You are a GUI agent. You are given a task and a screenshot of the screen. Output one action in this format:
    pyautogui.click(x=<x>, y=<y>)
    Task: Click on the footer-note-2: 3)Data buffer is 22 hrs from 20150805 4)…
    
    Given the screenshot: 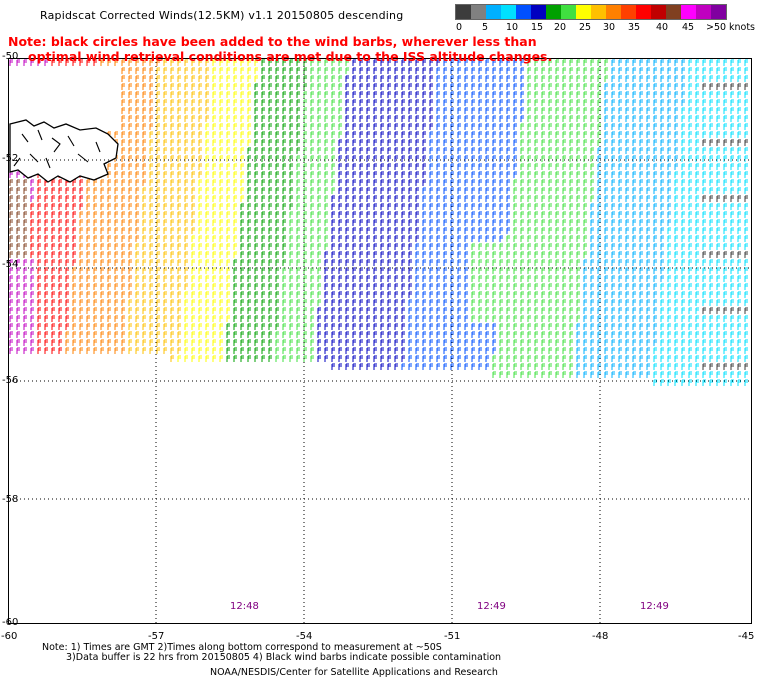 What is the action you would take?
    pyautogui.click(x=284, y=657)
    